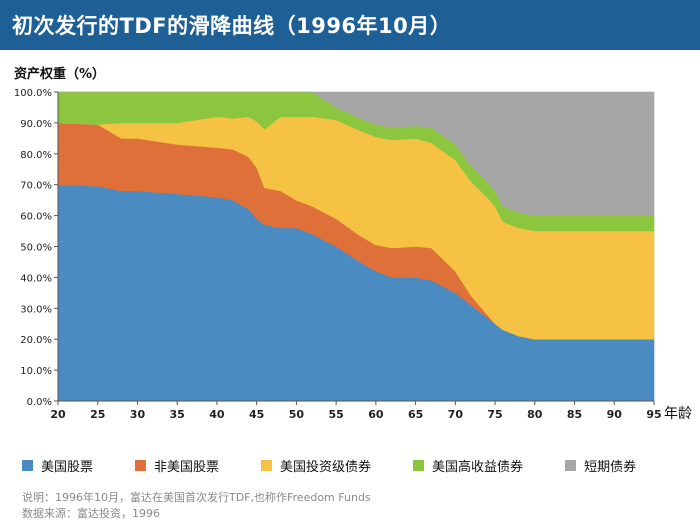 Image resolution: width=700 pixels, height=521 pixels. What do you see at coordinates (217, 414) in the screenshot?
I see `x-tick-label: 40` at bounding box center [217, 414].